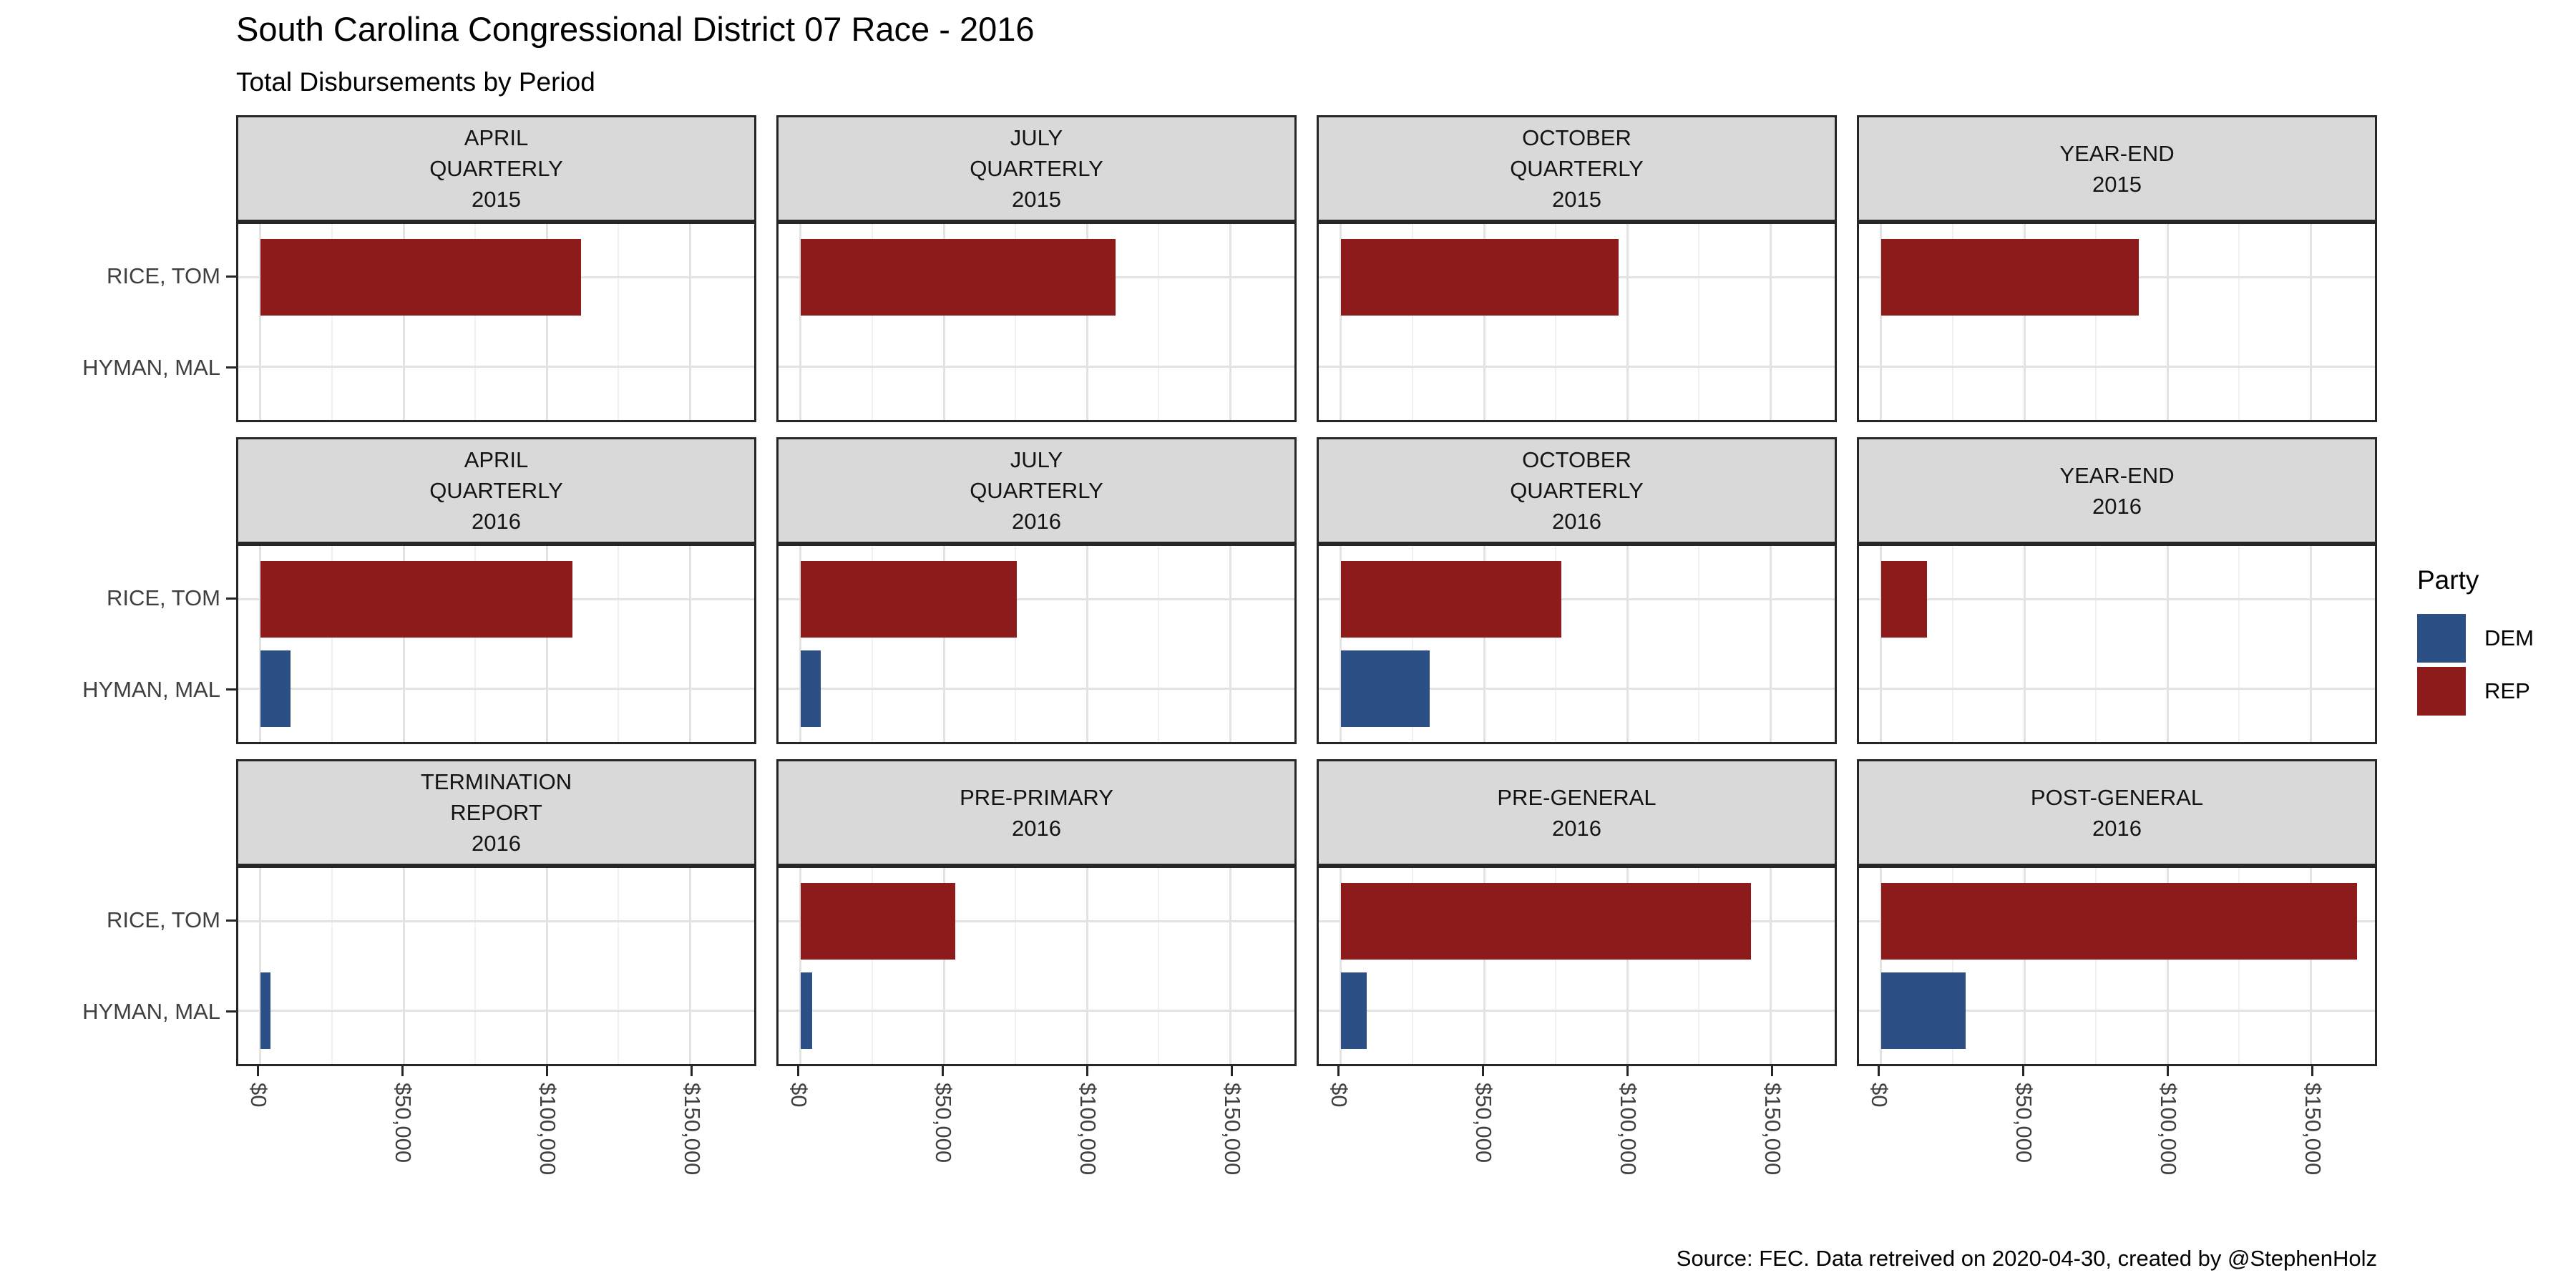 This screenshot has height=1288, width=2576. What do you see at coordinates (1576, 137) in the screenshot?
I see `facet-strip-label: OCTOBER` at bounding box center [1576, 137].